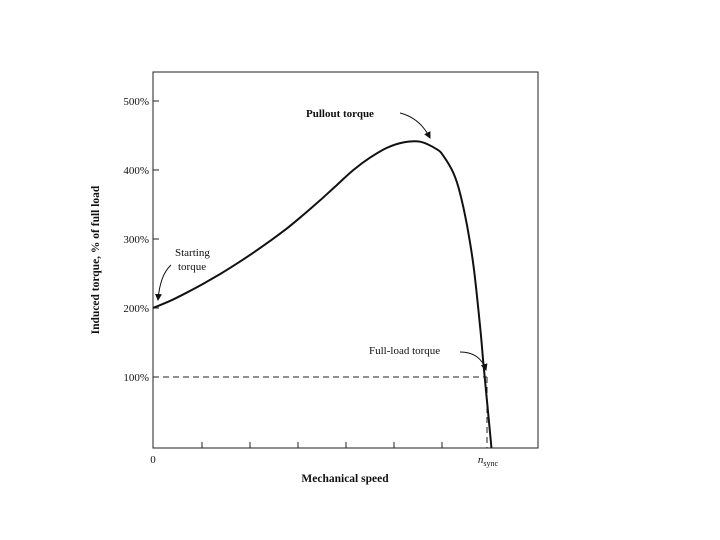 The height and width of the screenshot is (540, 720). I want to click on full-load-torque-label: Full-load torque, so click(404, 351).